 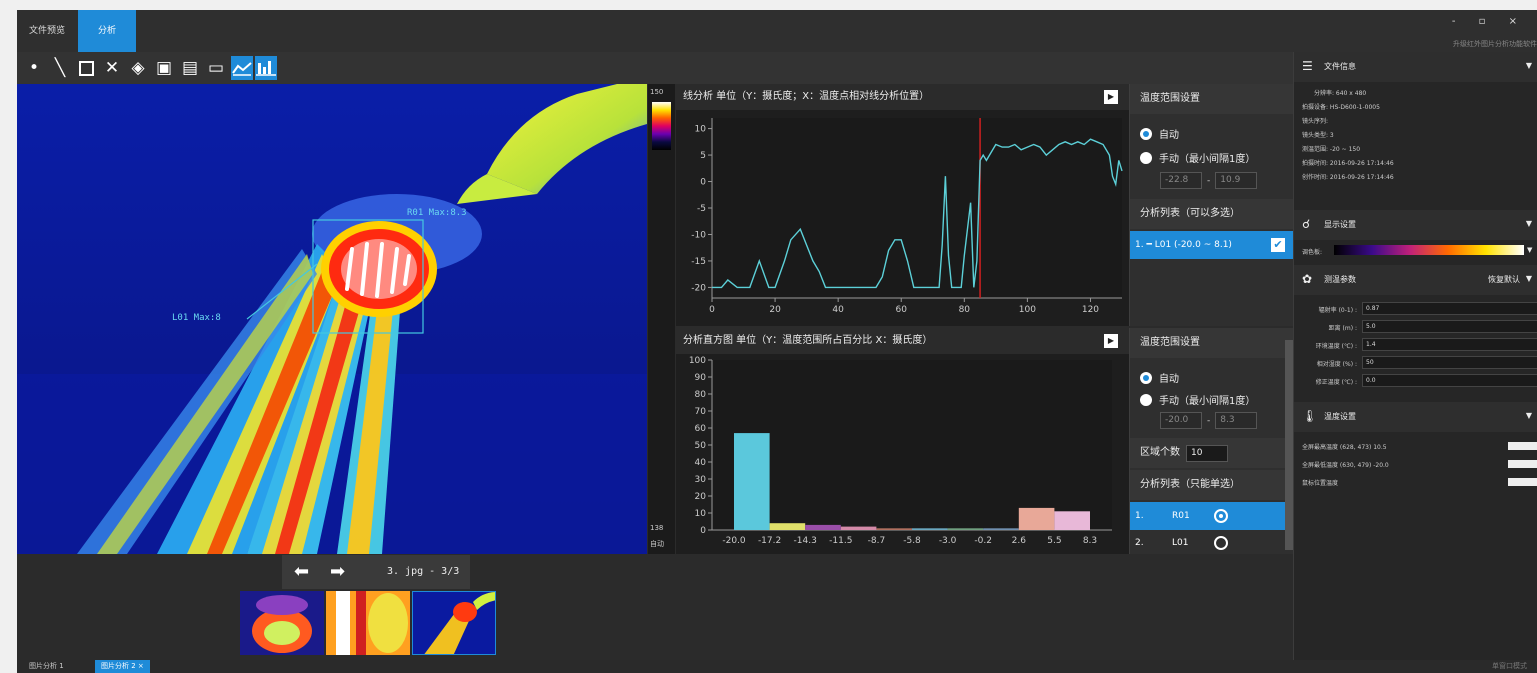 What do you see at coordinates (423, 571) in the screenshot?
I see `file-counter: 3. jpg - 3/3` at bounding box center [423, 571].